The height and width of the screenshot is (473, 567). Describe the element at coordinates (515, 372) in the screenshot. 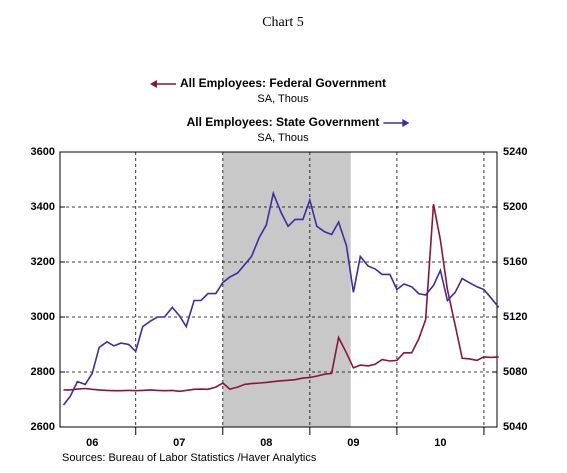

I see `y2-tick-label: 5080` at that location.